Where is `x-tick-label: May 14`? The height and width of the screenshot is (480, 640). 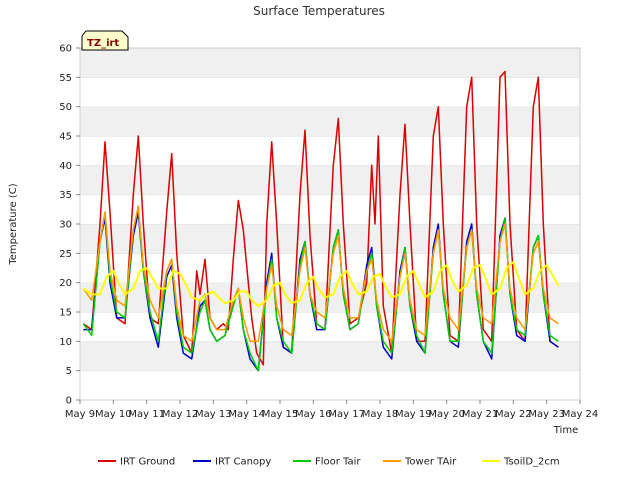 x-tick-label: May 14 is located at coordinates (246, 414).